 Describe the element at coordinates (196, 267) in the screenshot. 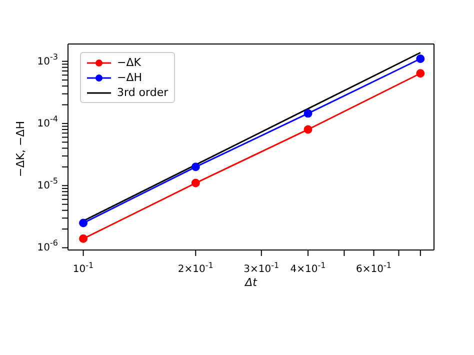

I see `x-tick-label: 2×10$^{-1}$` at that location.